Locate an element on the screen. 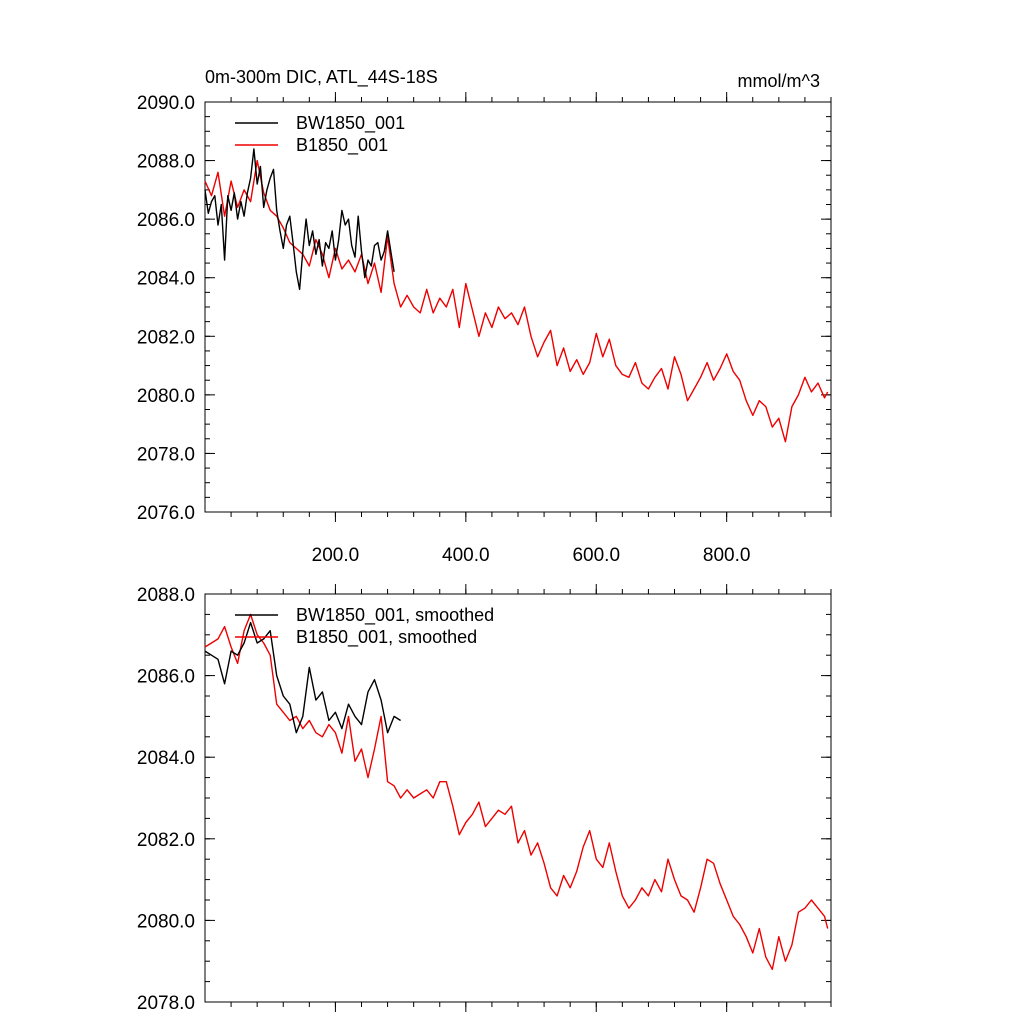  x-tick-label: 800.0 is located at coordinates (727, 555).